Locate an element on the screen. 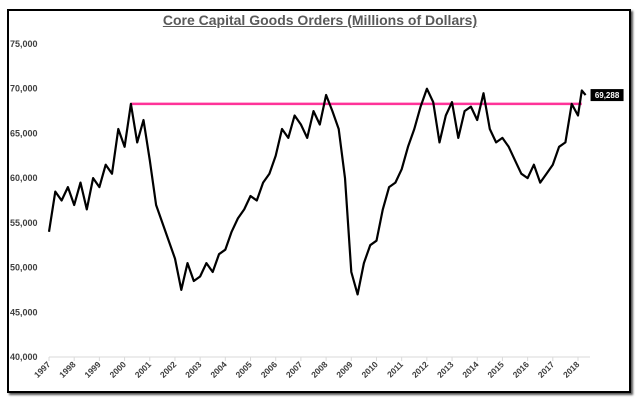 Image resolution: width=640 pixels, height=403 pixels. y-tick-label: 40,000 is located at coordinates (24, 357).